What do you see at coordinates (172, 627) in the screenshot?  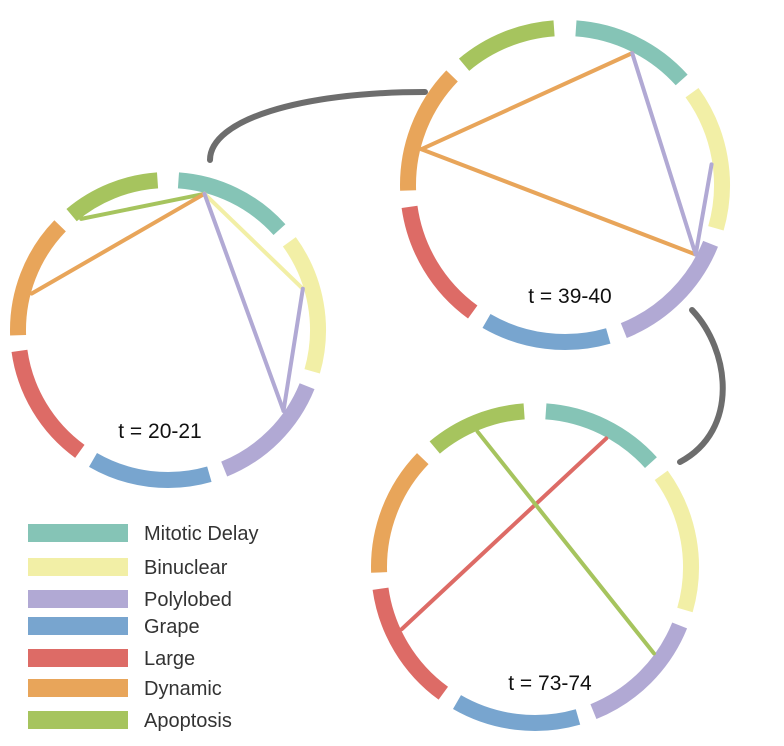 I see `legend-label: Grape` at bounding box center [172, 627].